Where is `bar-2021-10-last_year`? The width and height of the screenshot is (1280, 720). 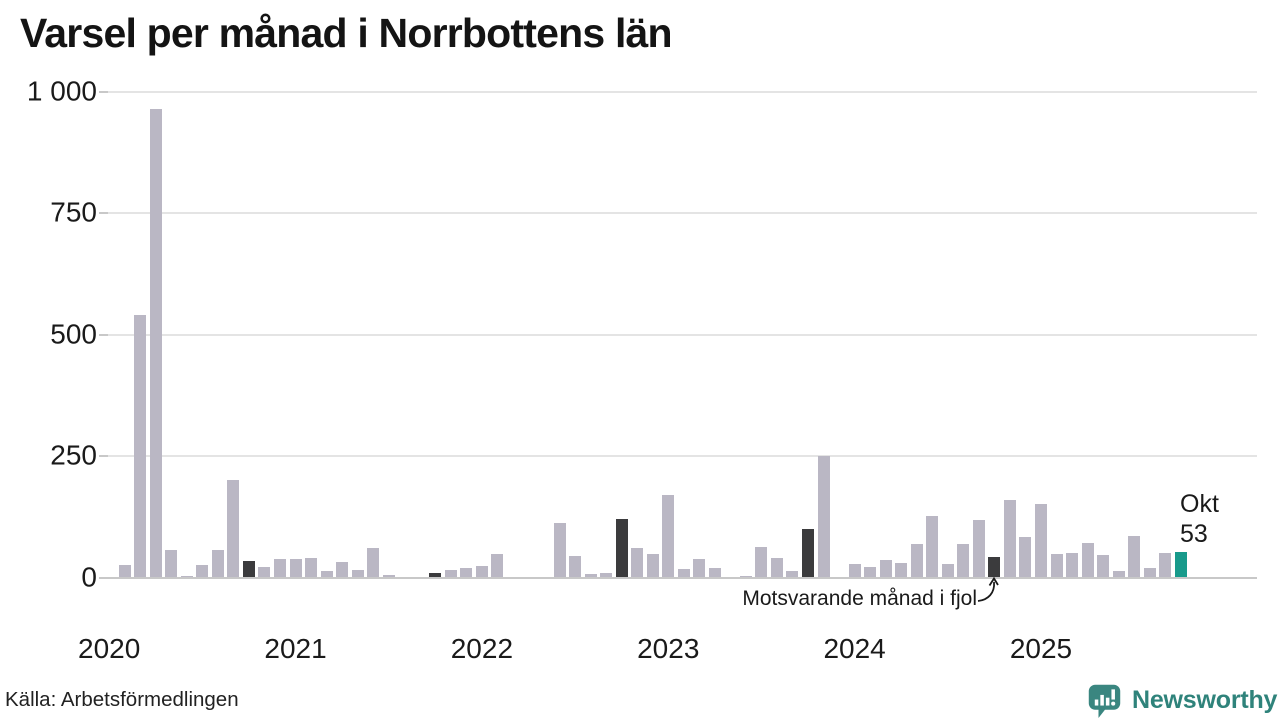
bar-2021-10-last_year is located at coordinates (435, 575).